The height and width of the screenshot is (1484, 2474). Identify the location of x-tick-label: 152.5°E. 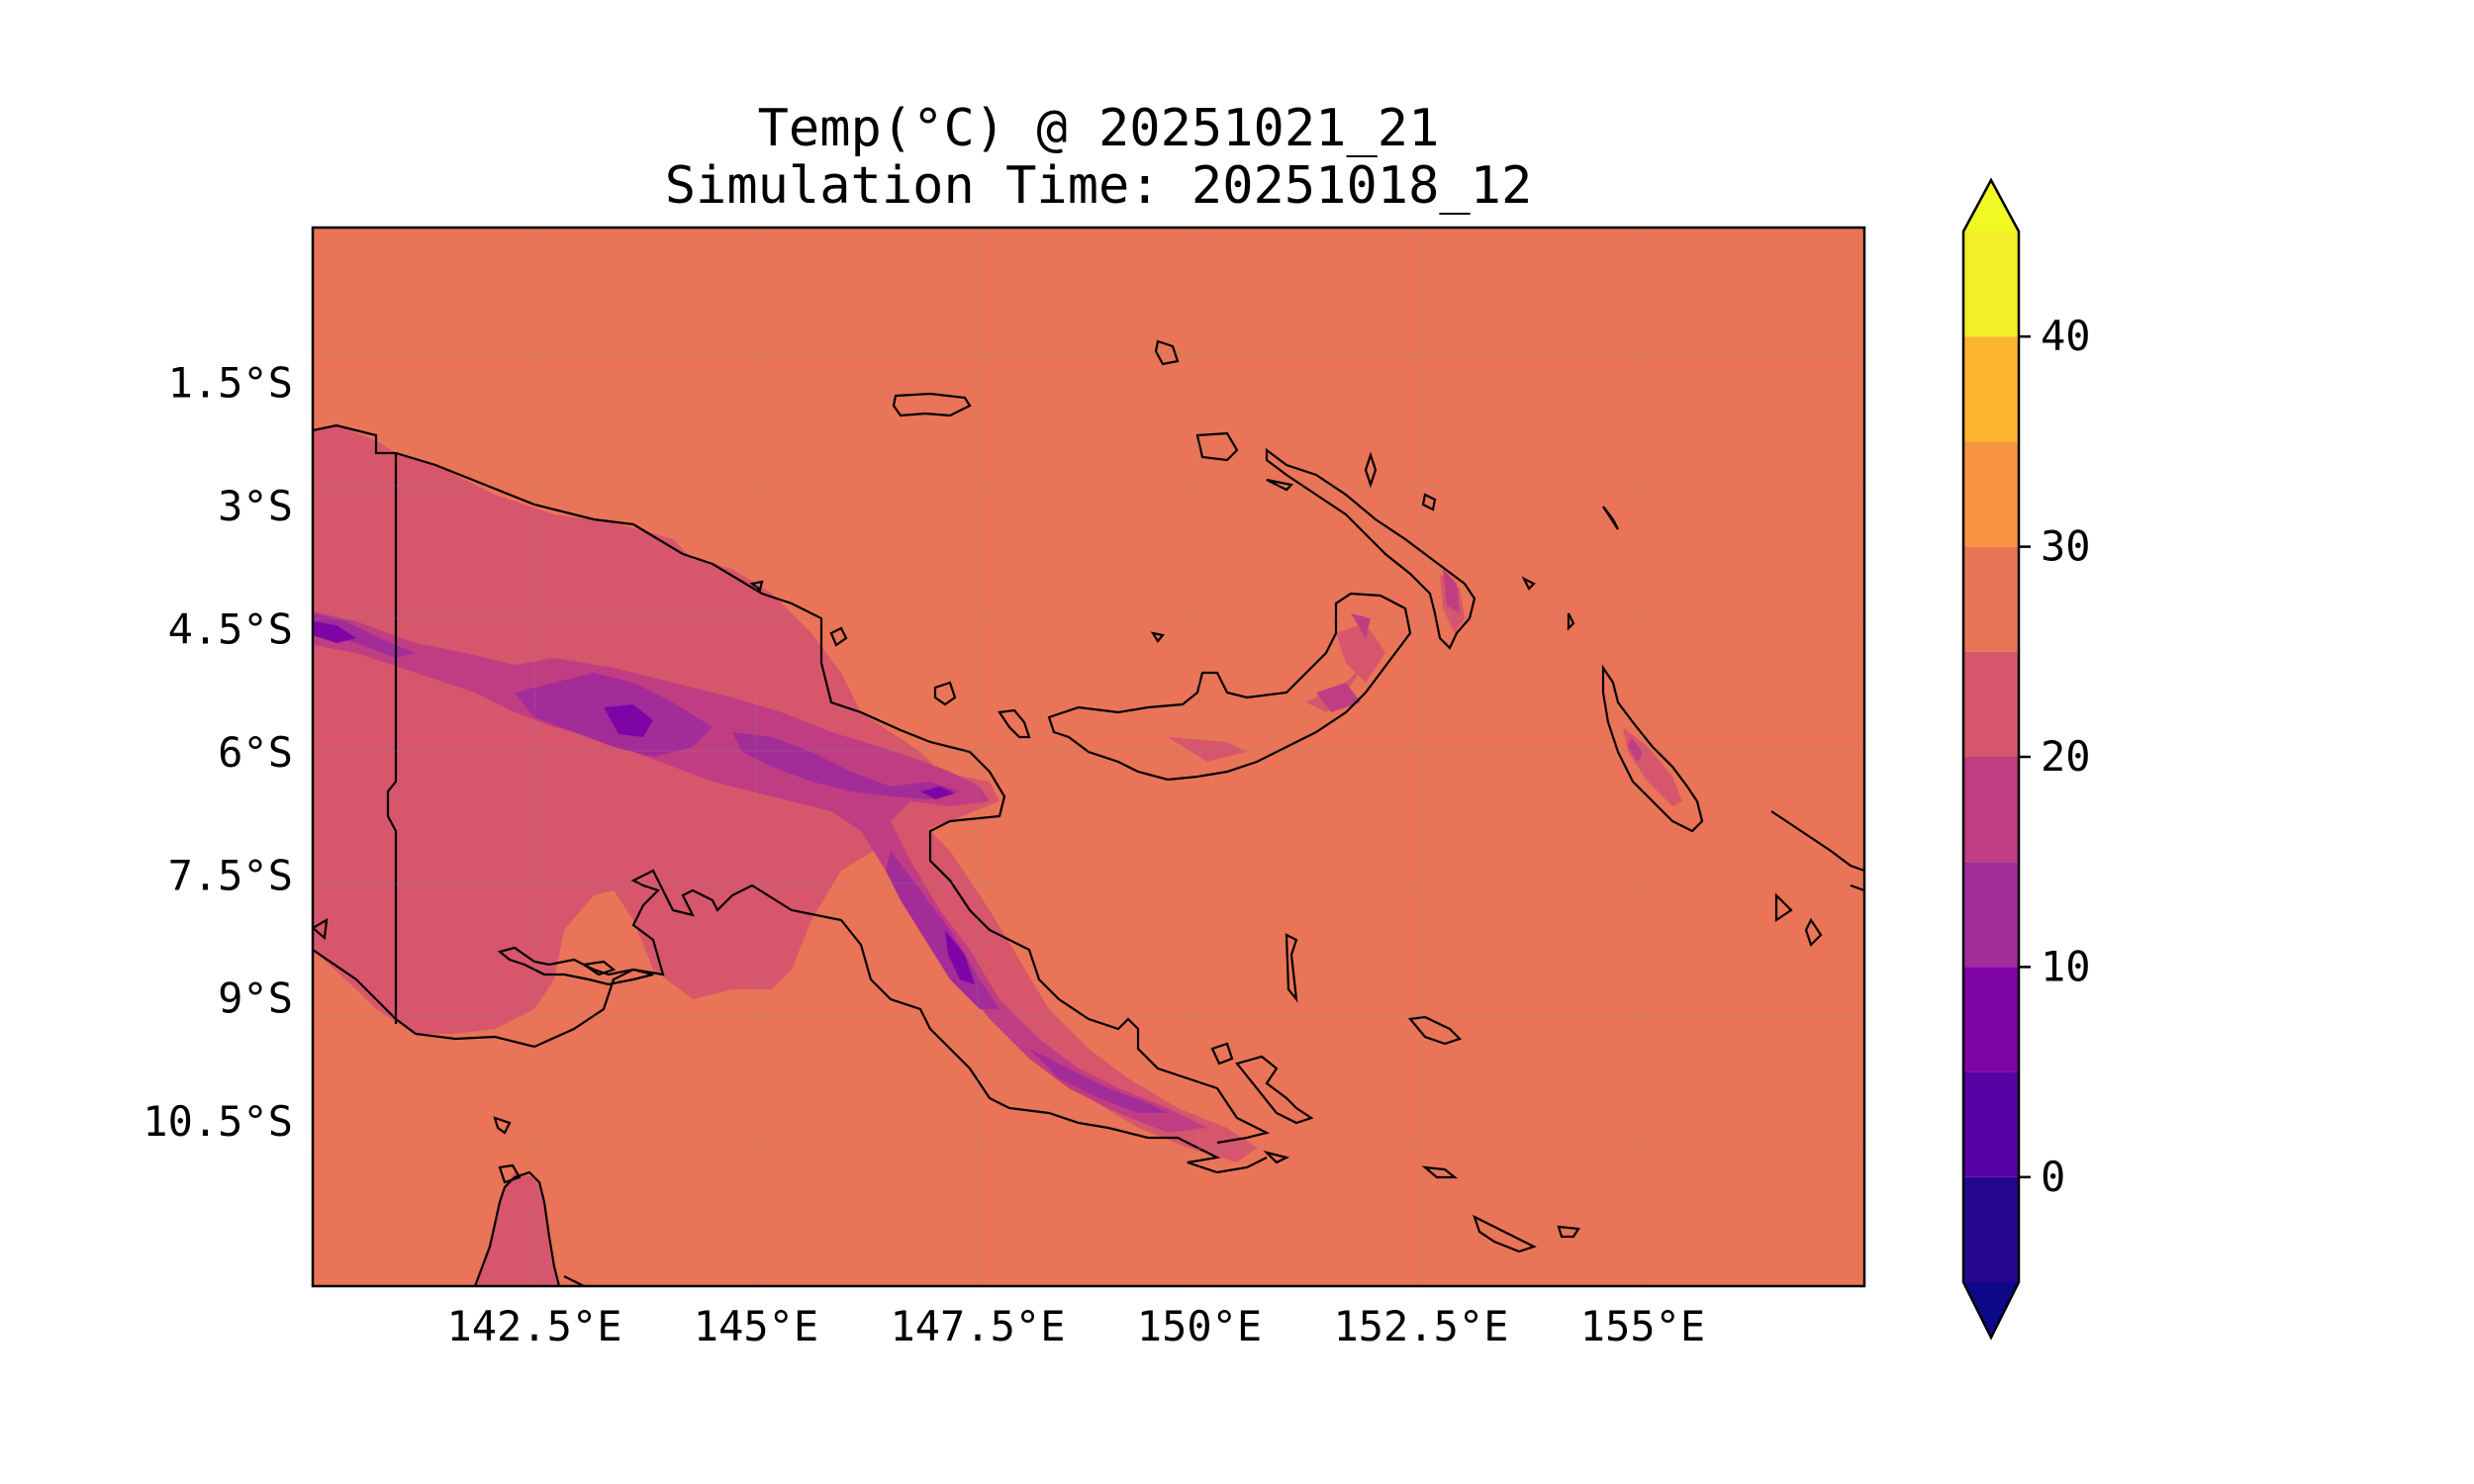
(1420, 1326).